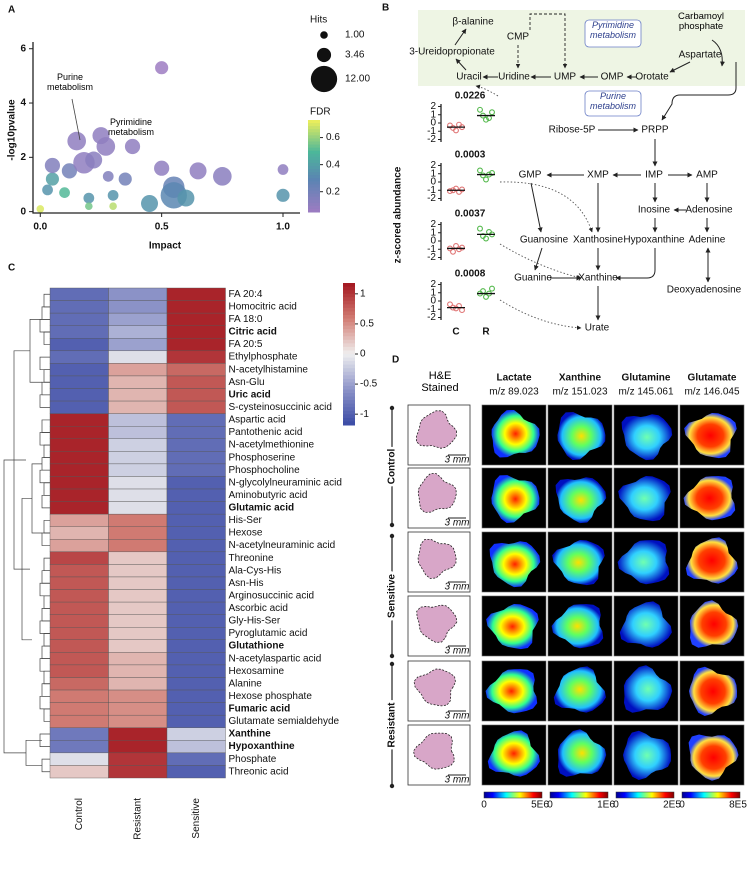 The image size is (748, 869). Describe the element at coordinates (367, 324) in the screenshot. I see `colorbar-label: 0.5` at that location.